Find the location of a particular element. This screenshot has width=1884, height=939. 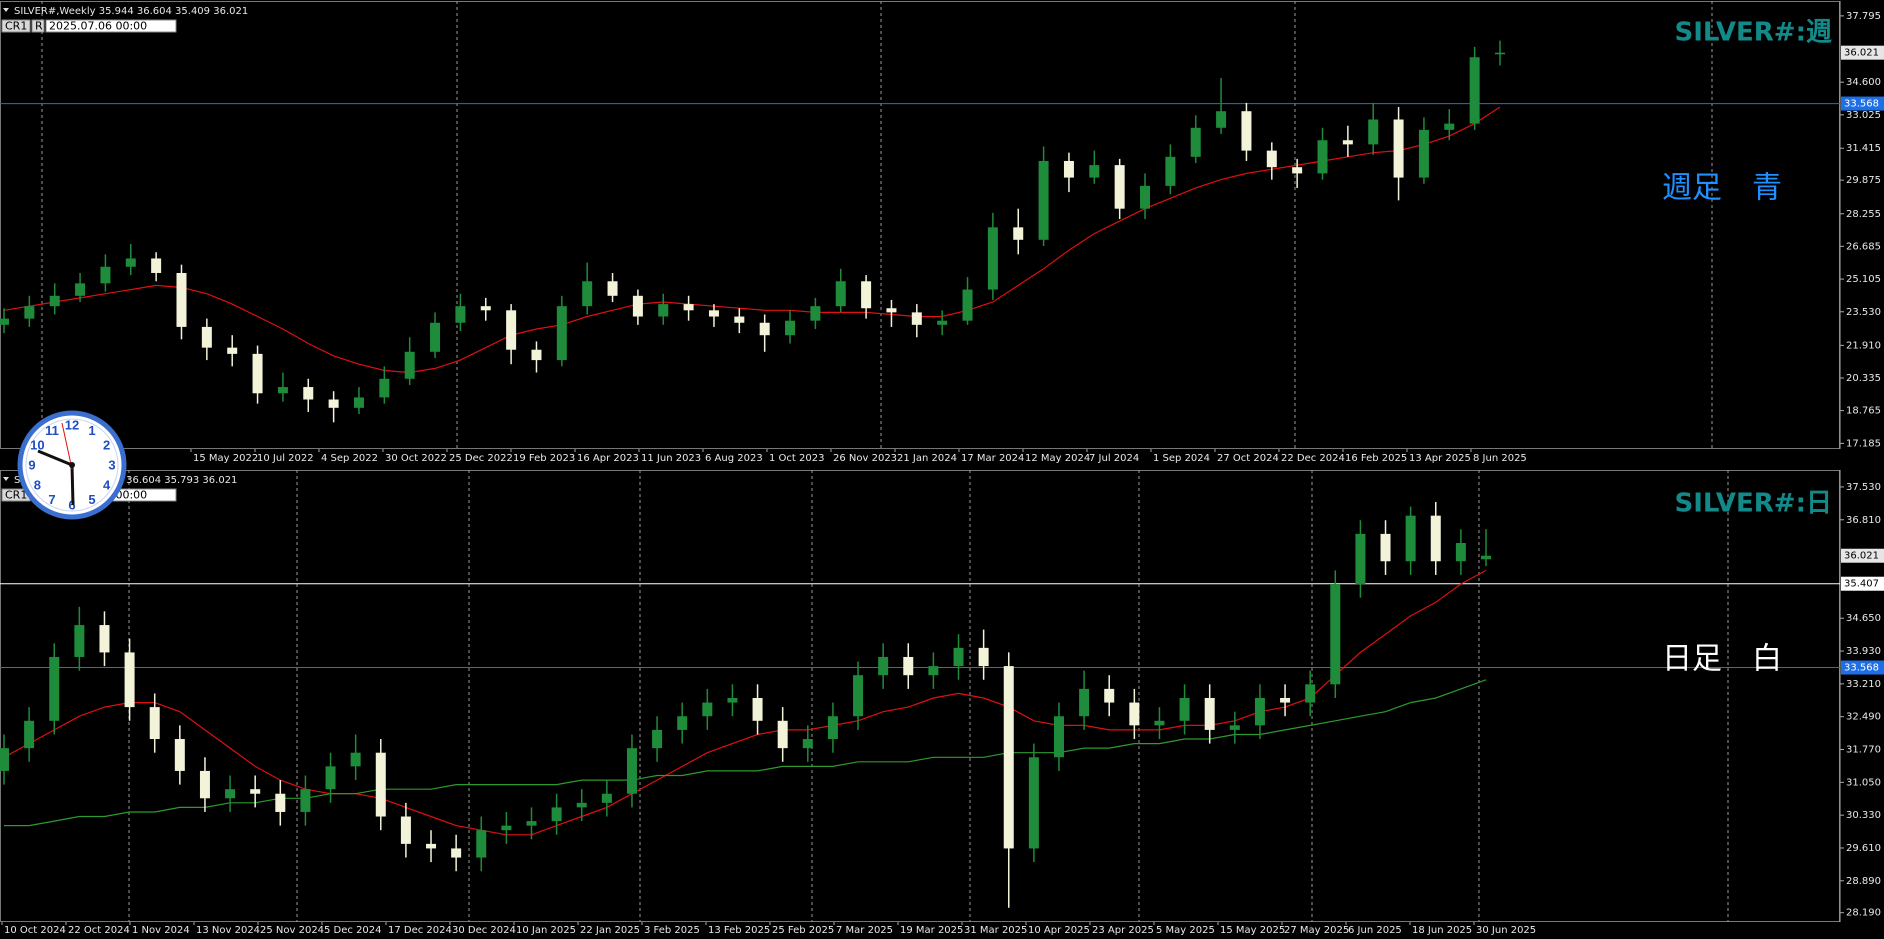

current-price-box is located at coordinates (1862, 555).